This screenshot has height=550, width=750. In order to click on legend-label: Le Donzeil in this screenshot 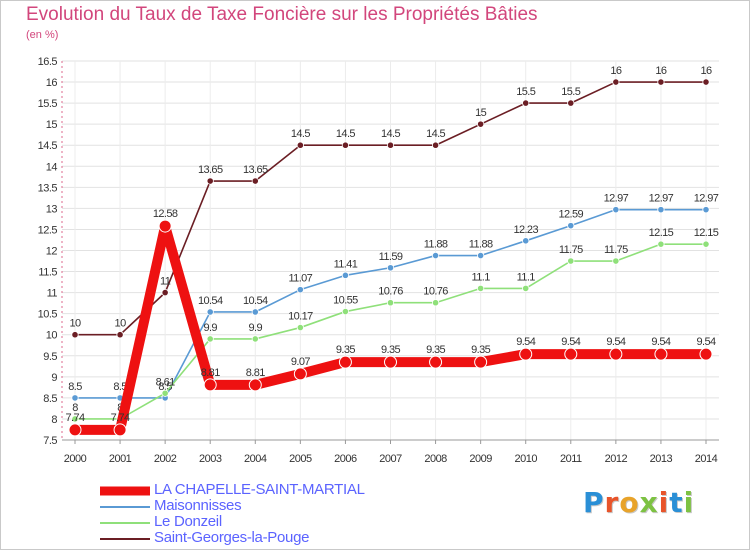, I will do `click(188, 521)`.